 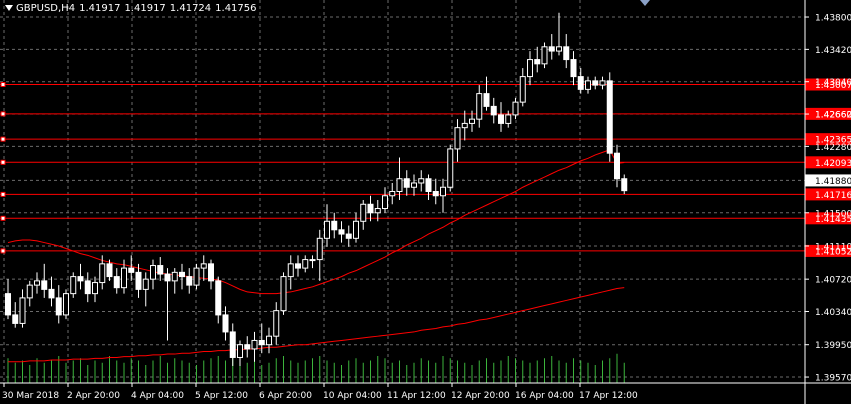 What do you see at coordinates (833, 182) in the screenshot?
I see `current-price-label: 1.41880` at bounding box center [833, 182].